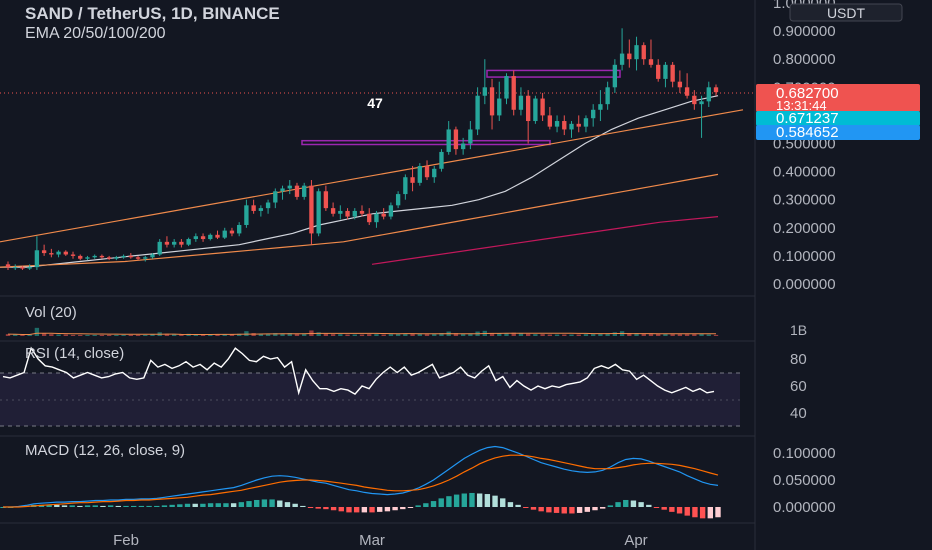 The image size is (932, 550). I want to click on price-tick: 0.400000, so click(804, 172).